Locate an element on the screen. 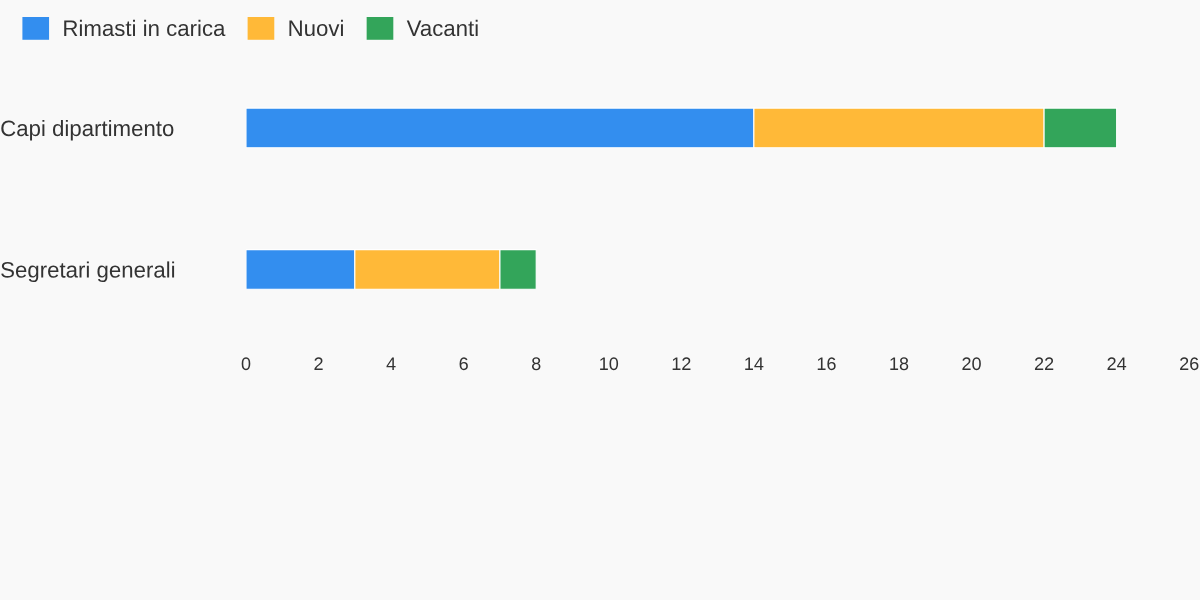  x-tick-label: 14 is located at coordinates (754, 363).